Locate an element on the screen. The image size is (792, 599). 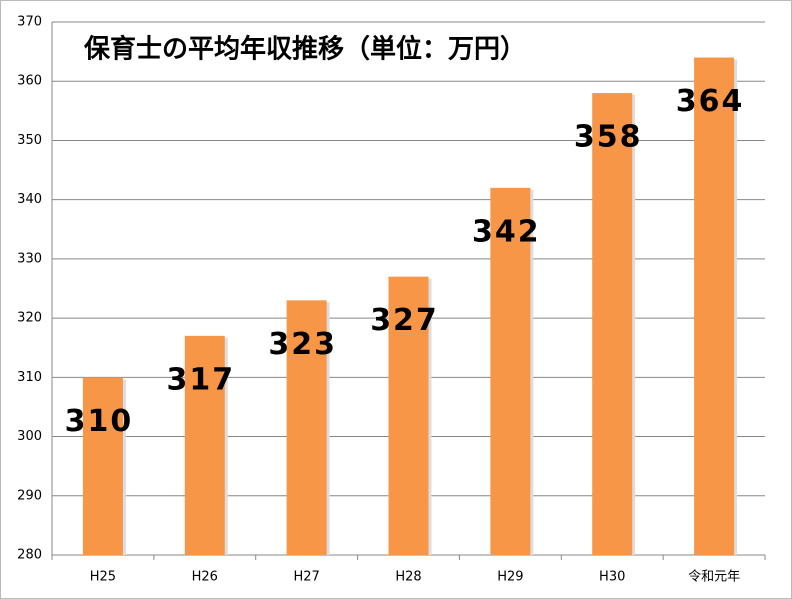
data-label: 323 is located at coordinates (302, 344).